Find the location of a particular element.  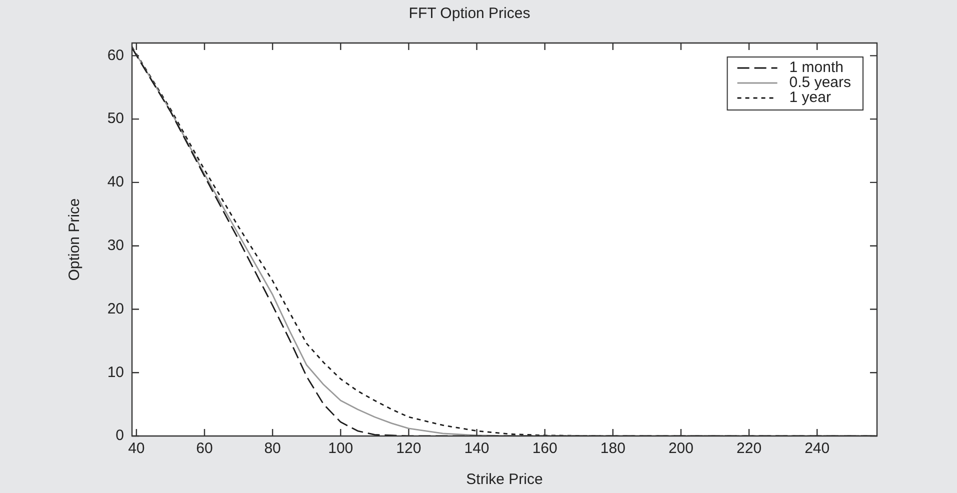

x-tick-label: 200 is located at coordinates (681, 449).